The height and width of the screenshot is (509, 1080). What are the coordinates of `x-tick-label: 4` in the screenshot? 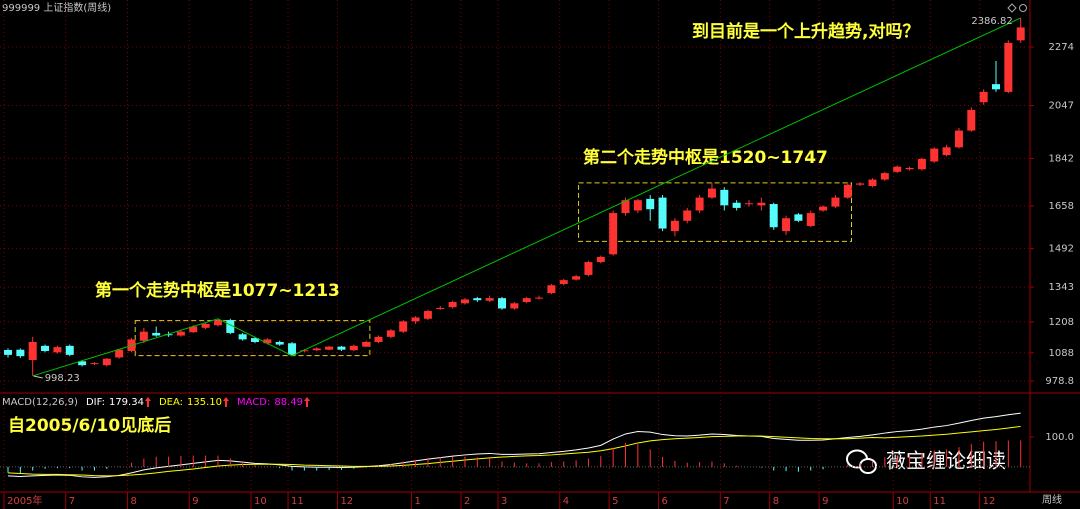 It's located at (566, 501).